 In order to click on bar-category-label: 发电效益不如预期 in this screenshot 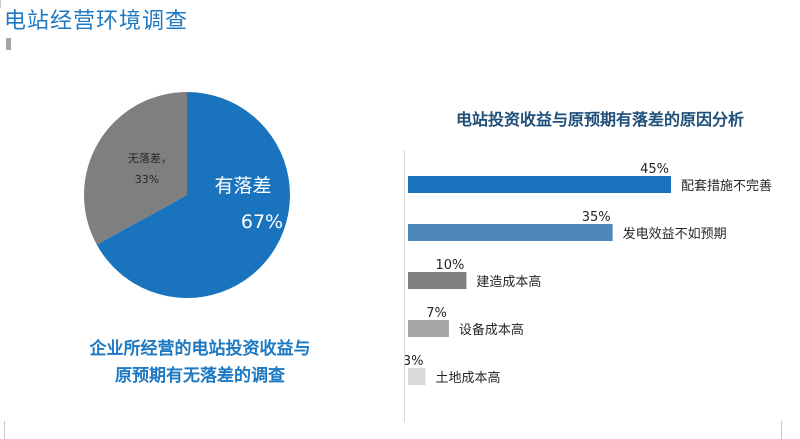, I will do `click(675, 234)`.